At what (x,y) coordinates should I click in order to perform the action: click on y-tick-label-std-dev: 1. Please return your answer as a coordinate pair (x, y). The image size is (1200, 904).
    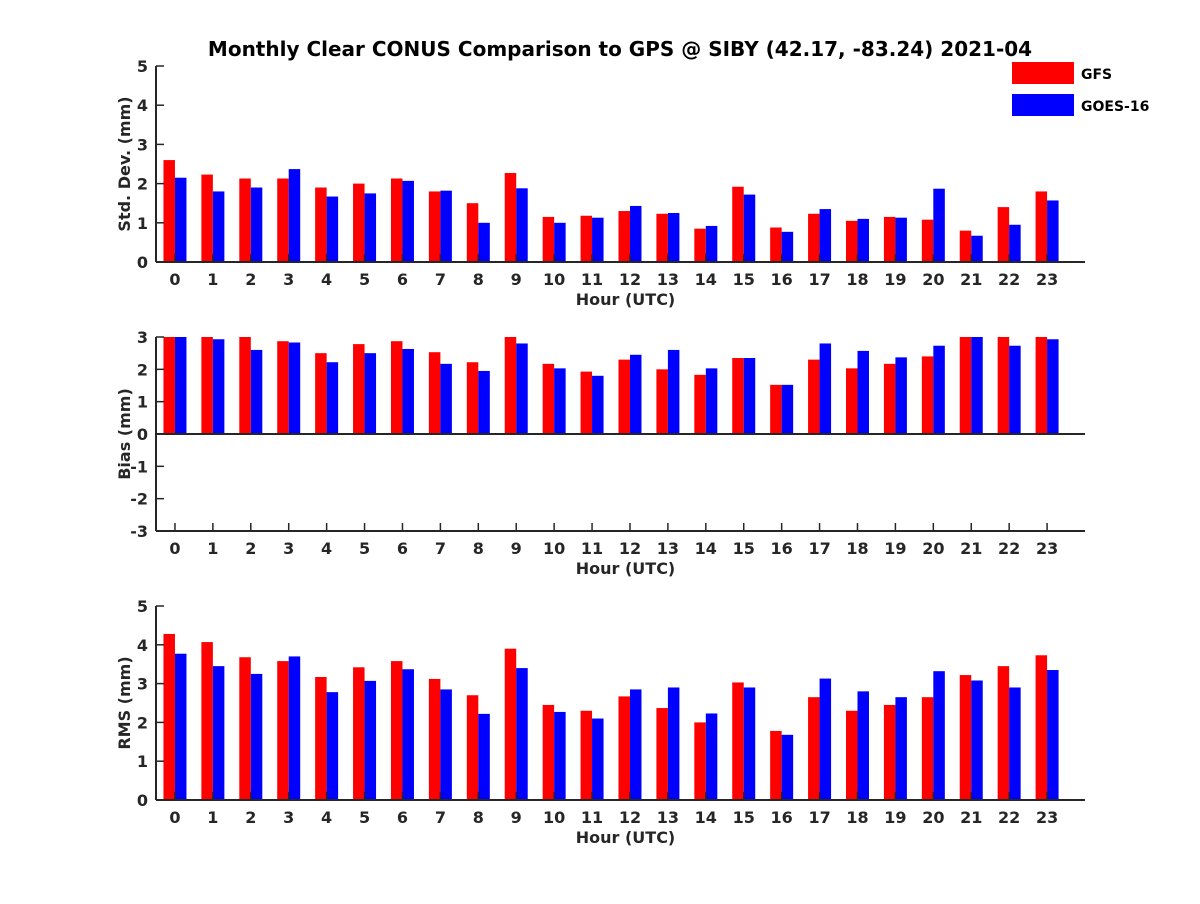
    Looking at the image, I should click on (142, 223).